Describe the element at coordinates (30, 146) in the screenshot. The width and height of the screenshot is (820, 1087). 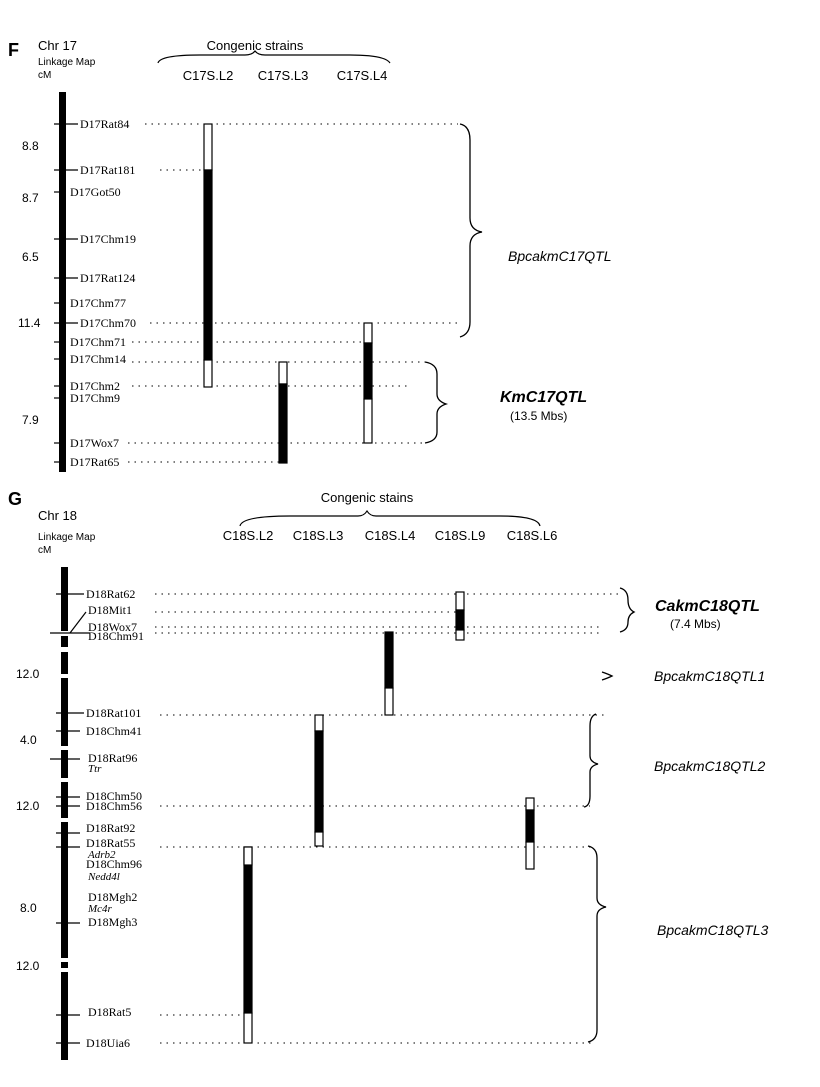
I see `distance-label: 8.8` at that location.